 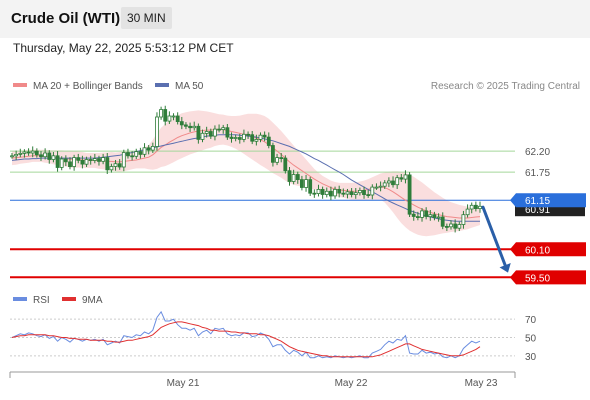 What do you see at coordinates (162, 85) in the screenshot?
I see `ma50-legend-swatch` at bounding box center [162, 85].